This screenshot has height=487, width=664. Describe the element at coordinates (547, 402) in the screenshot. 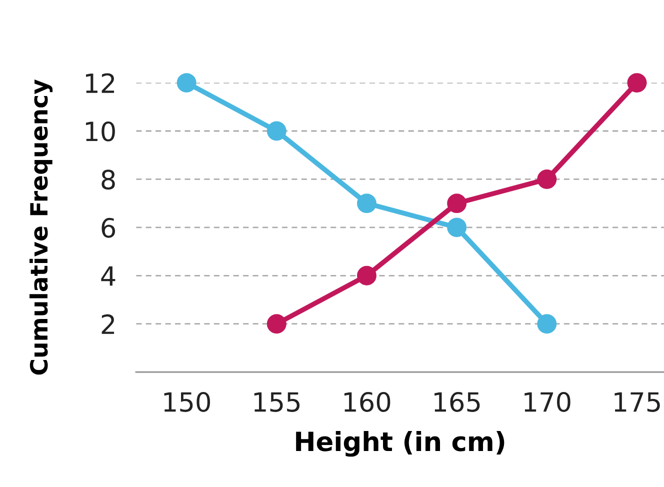

I see `x-tick-label: 170` at that location.